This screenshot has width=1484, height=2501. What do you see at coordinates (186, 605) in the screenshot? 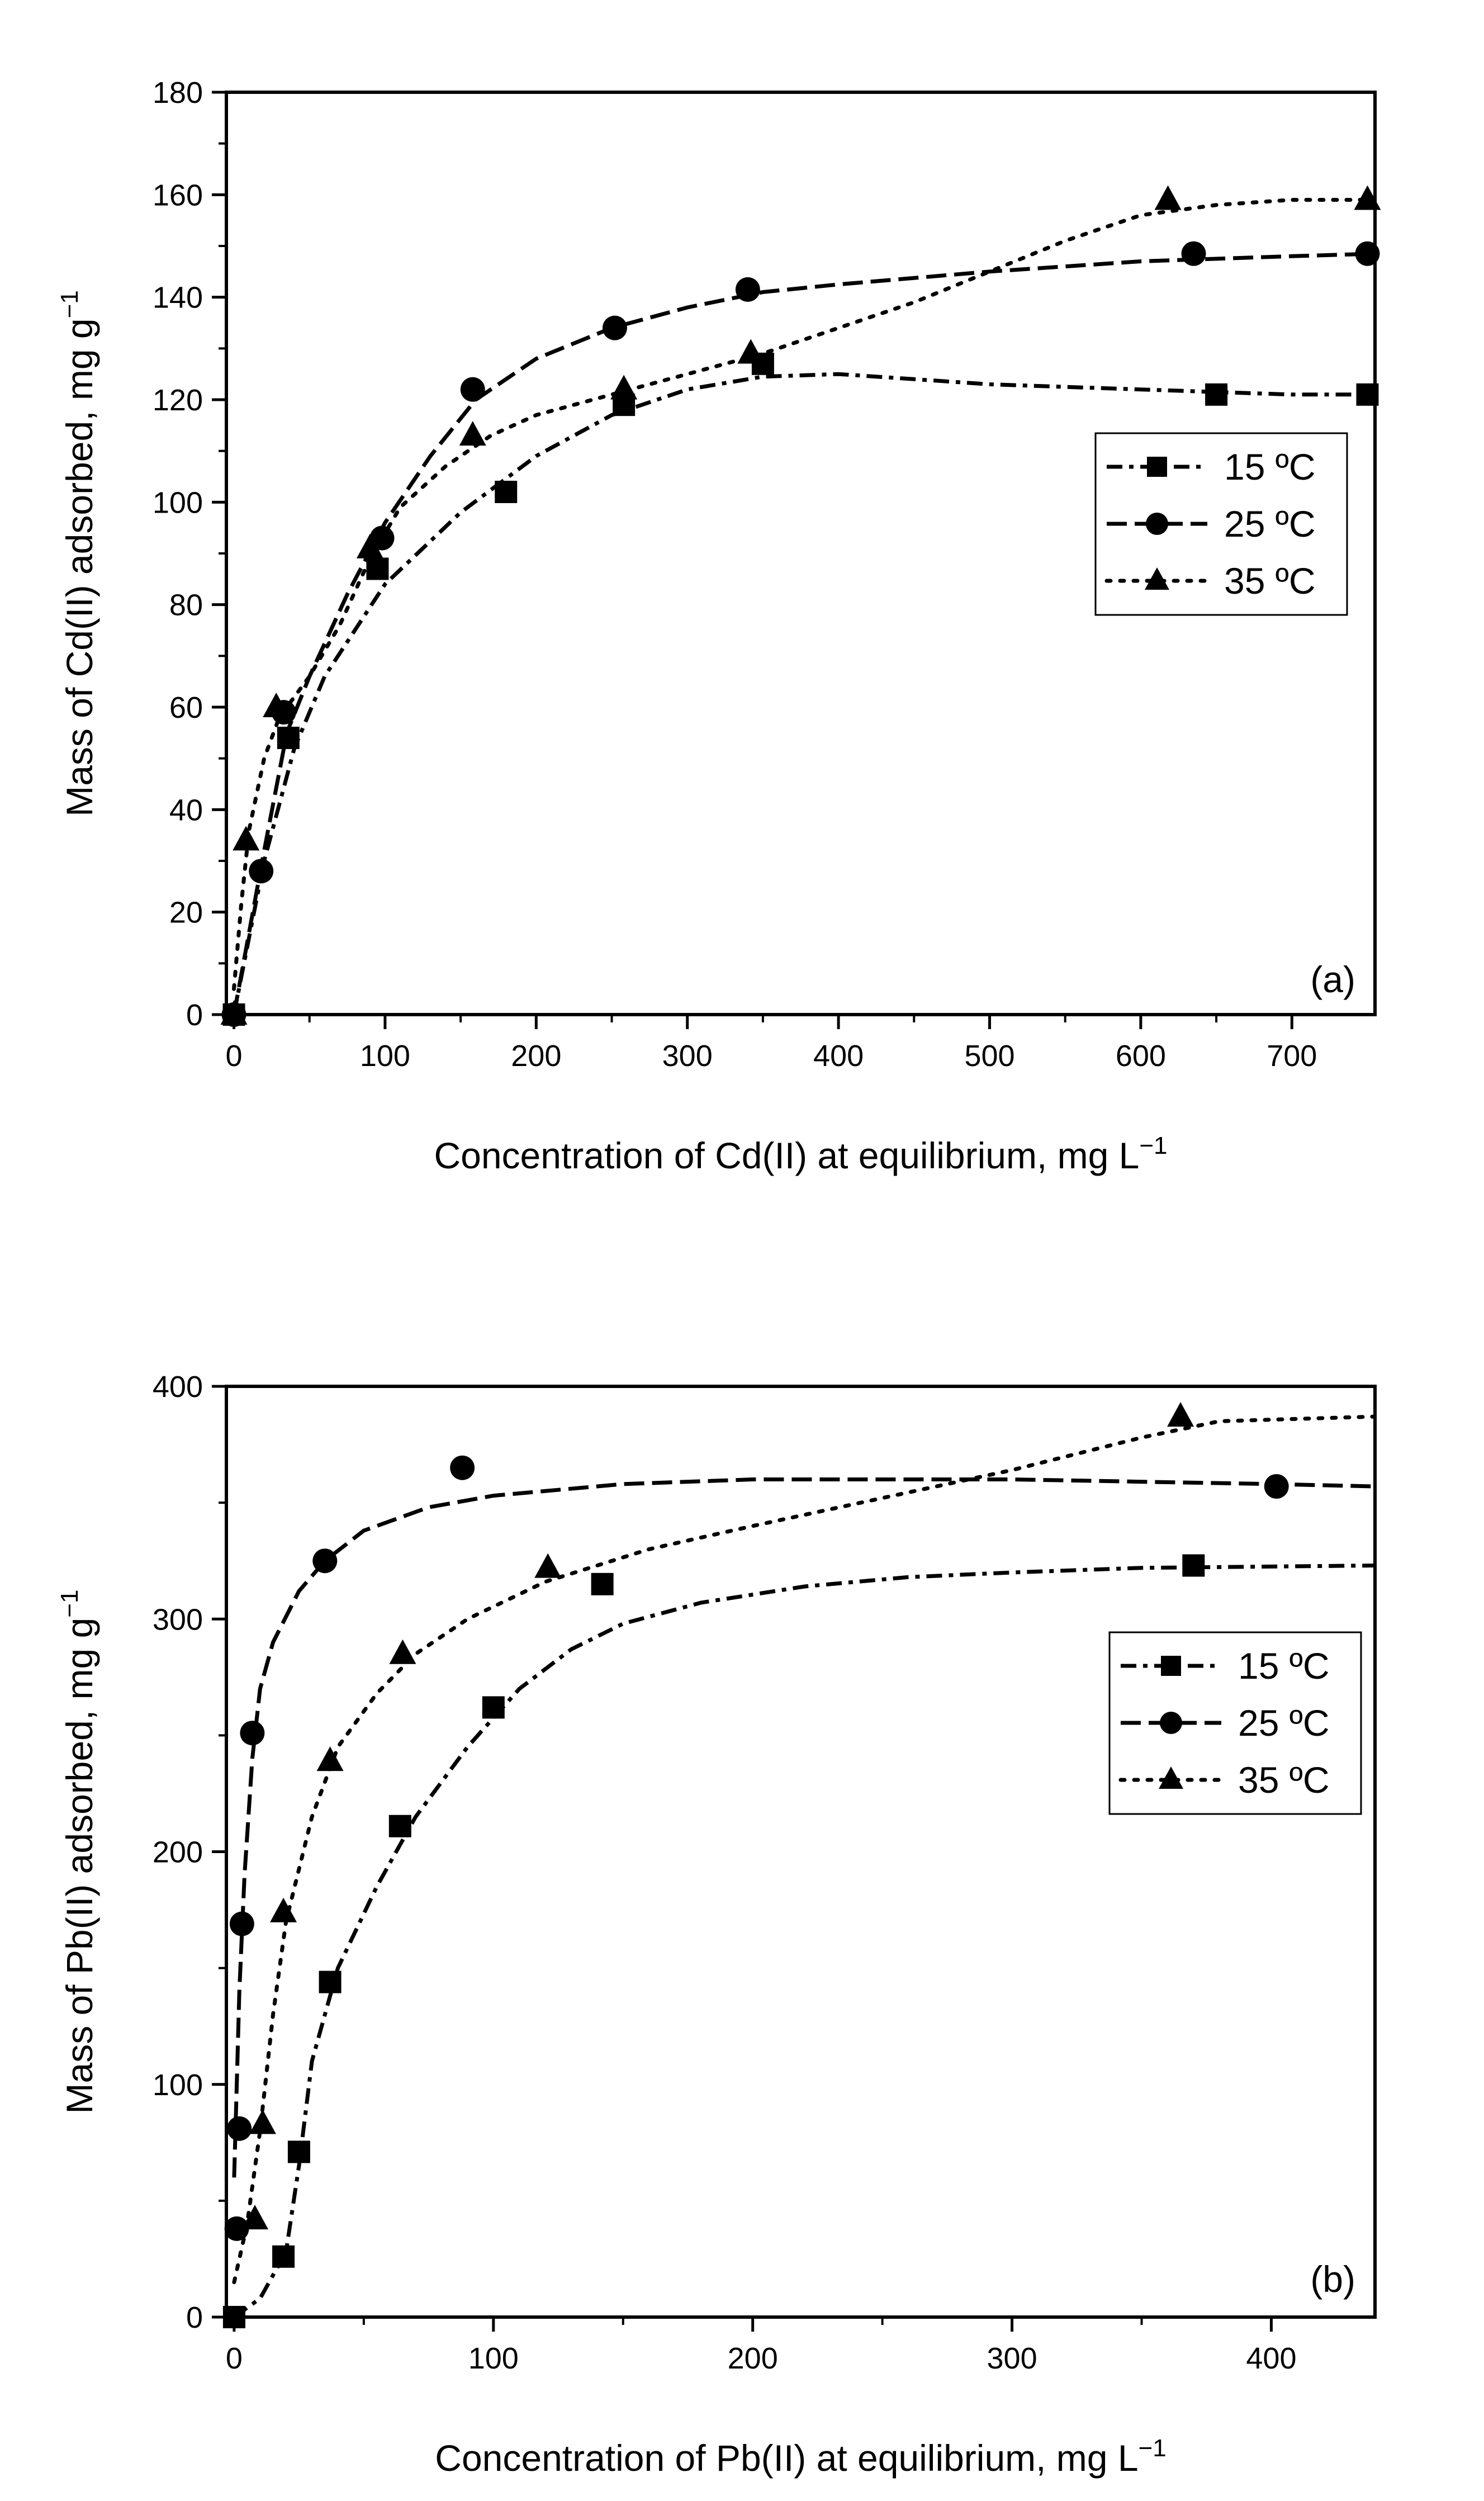
I see `y-tick-label: 80` at bounding box center [186, 605].